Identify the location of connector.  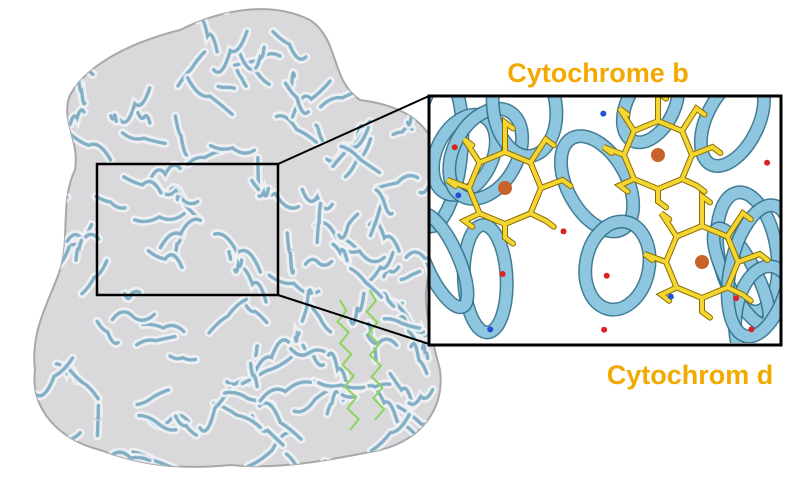
(353, 319).